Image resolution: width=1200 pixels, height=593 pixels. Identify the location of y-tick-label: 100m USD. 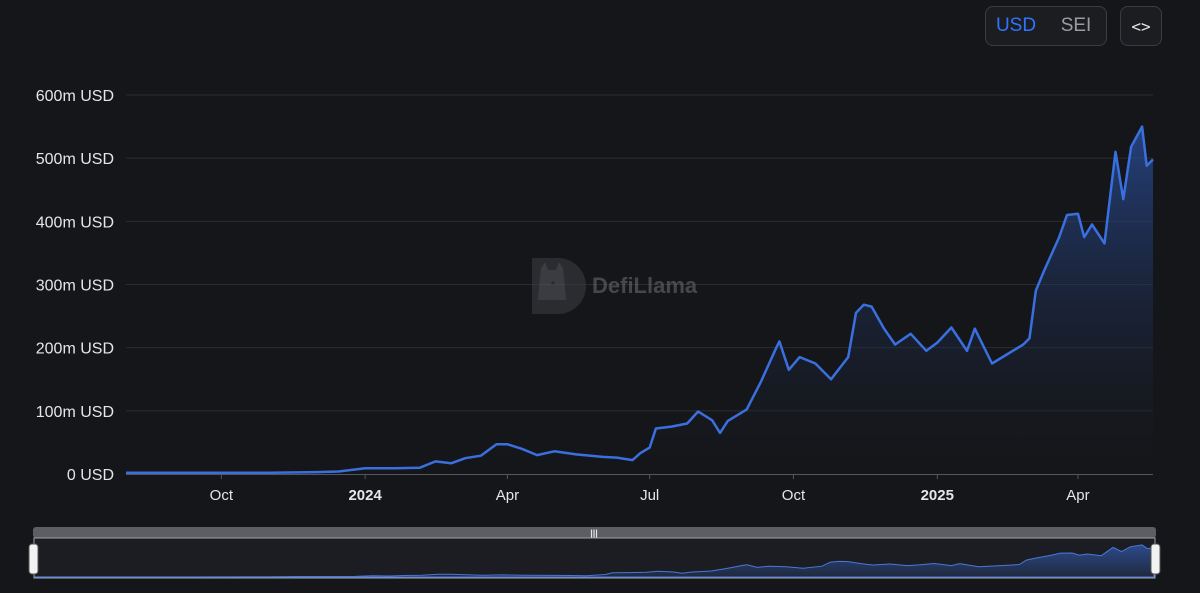
(75, 412).